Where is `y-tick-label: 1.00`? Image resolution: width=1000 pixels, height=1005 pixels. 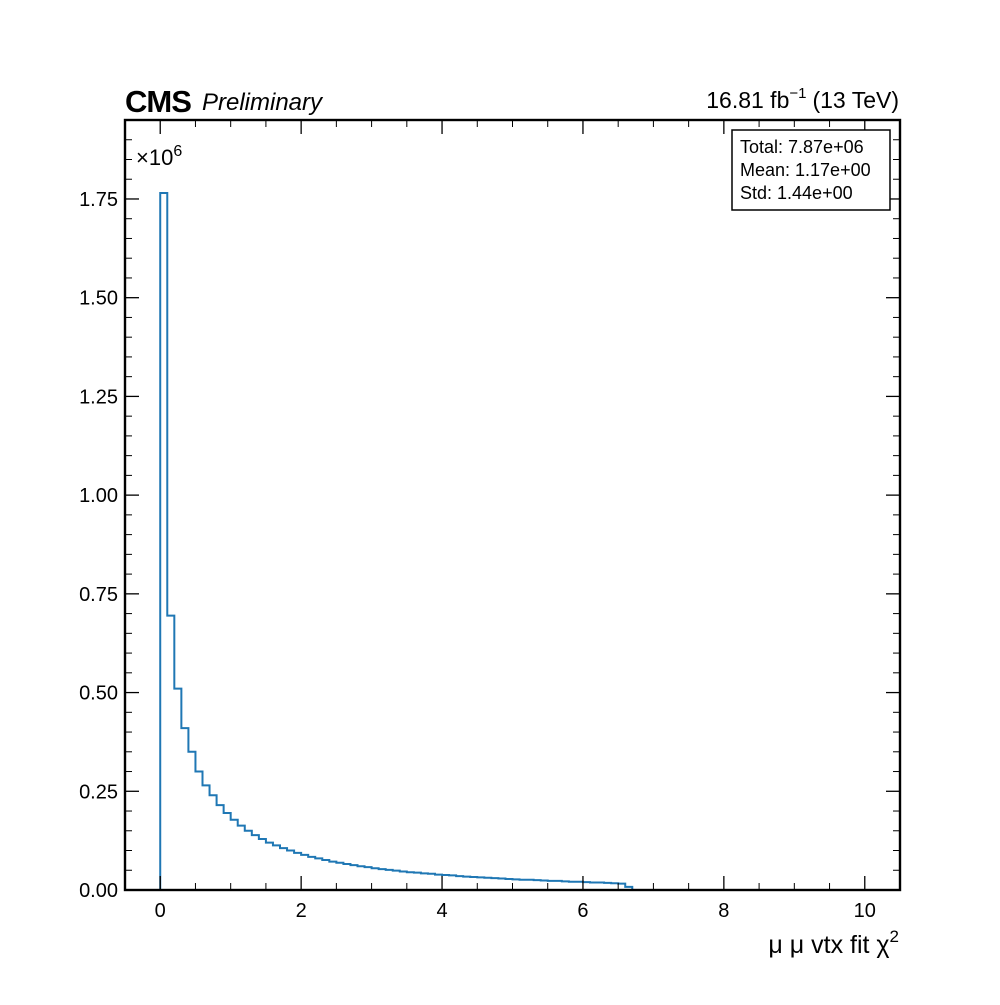
y-tick-label: 1.00 is located at coordinates (98, 496).